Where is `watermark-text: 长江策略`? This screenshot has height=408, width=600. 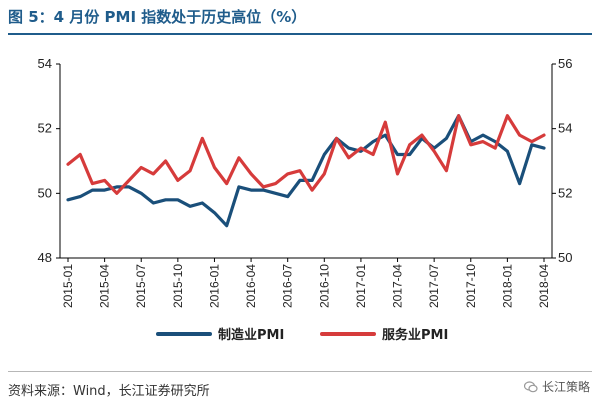 watermark-text: 长江策略 is located at coordinates (565, 387).